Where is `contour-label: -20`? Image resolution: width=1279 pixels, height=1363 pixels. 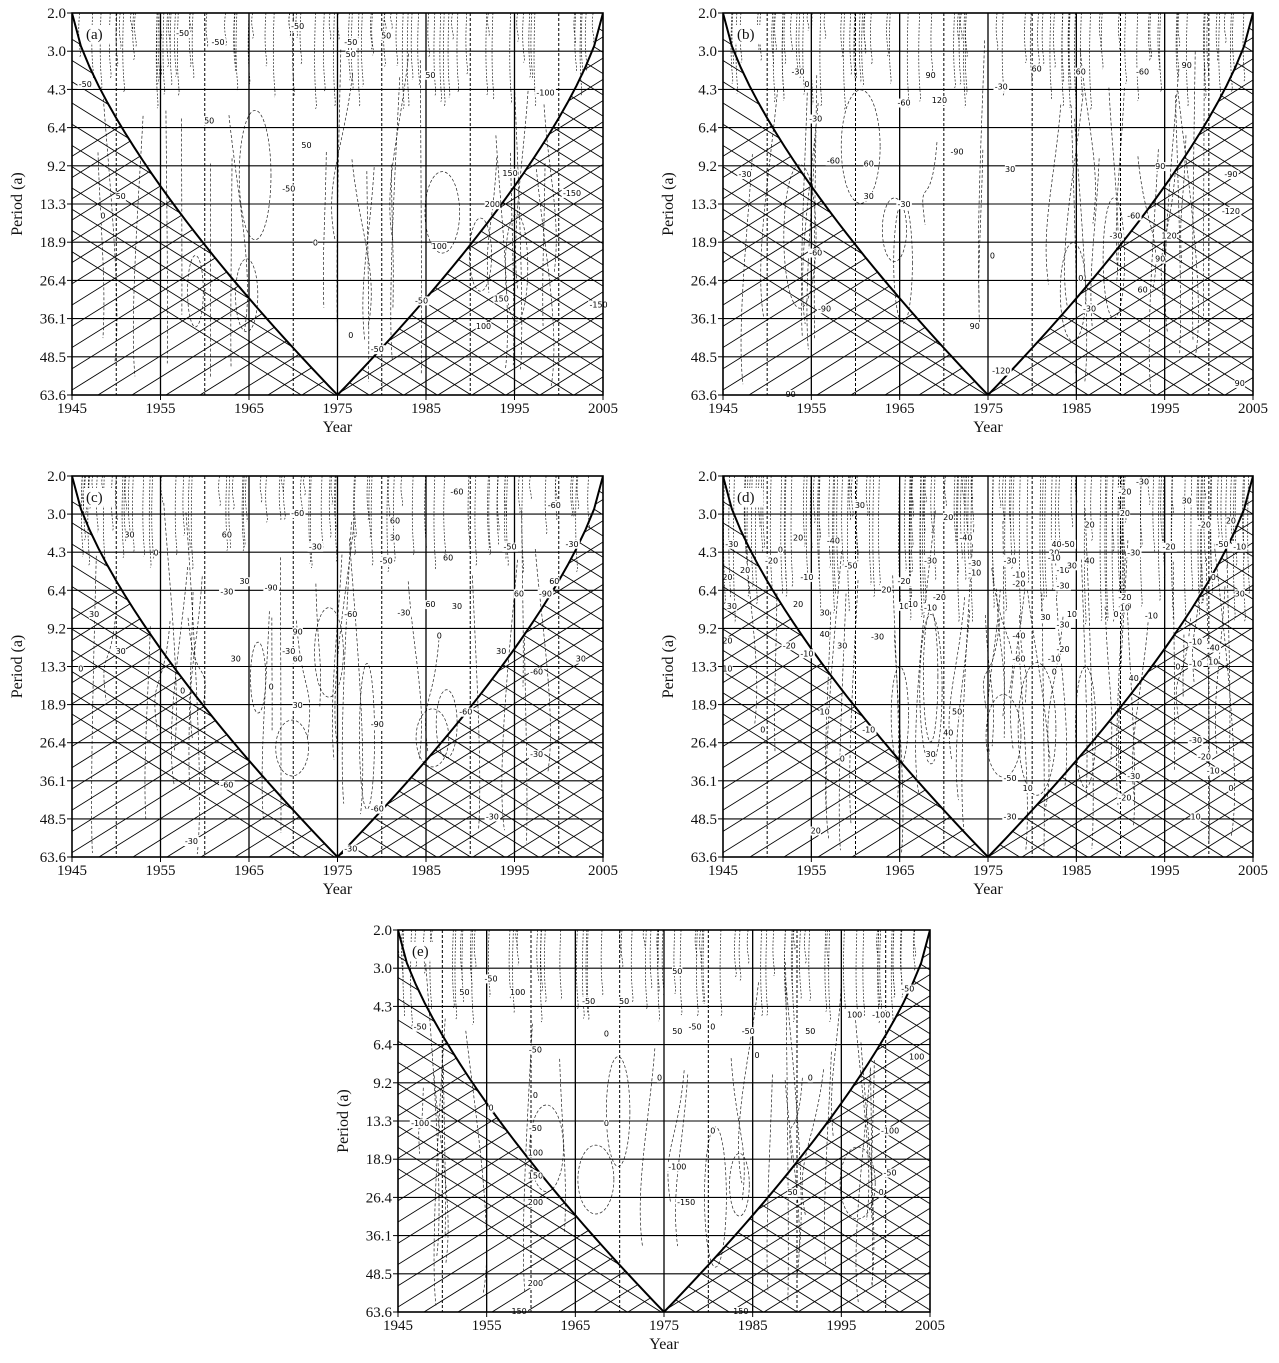 contour-label: -20 is located at coordinates (1018, 583).